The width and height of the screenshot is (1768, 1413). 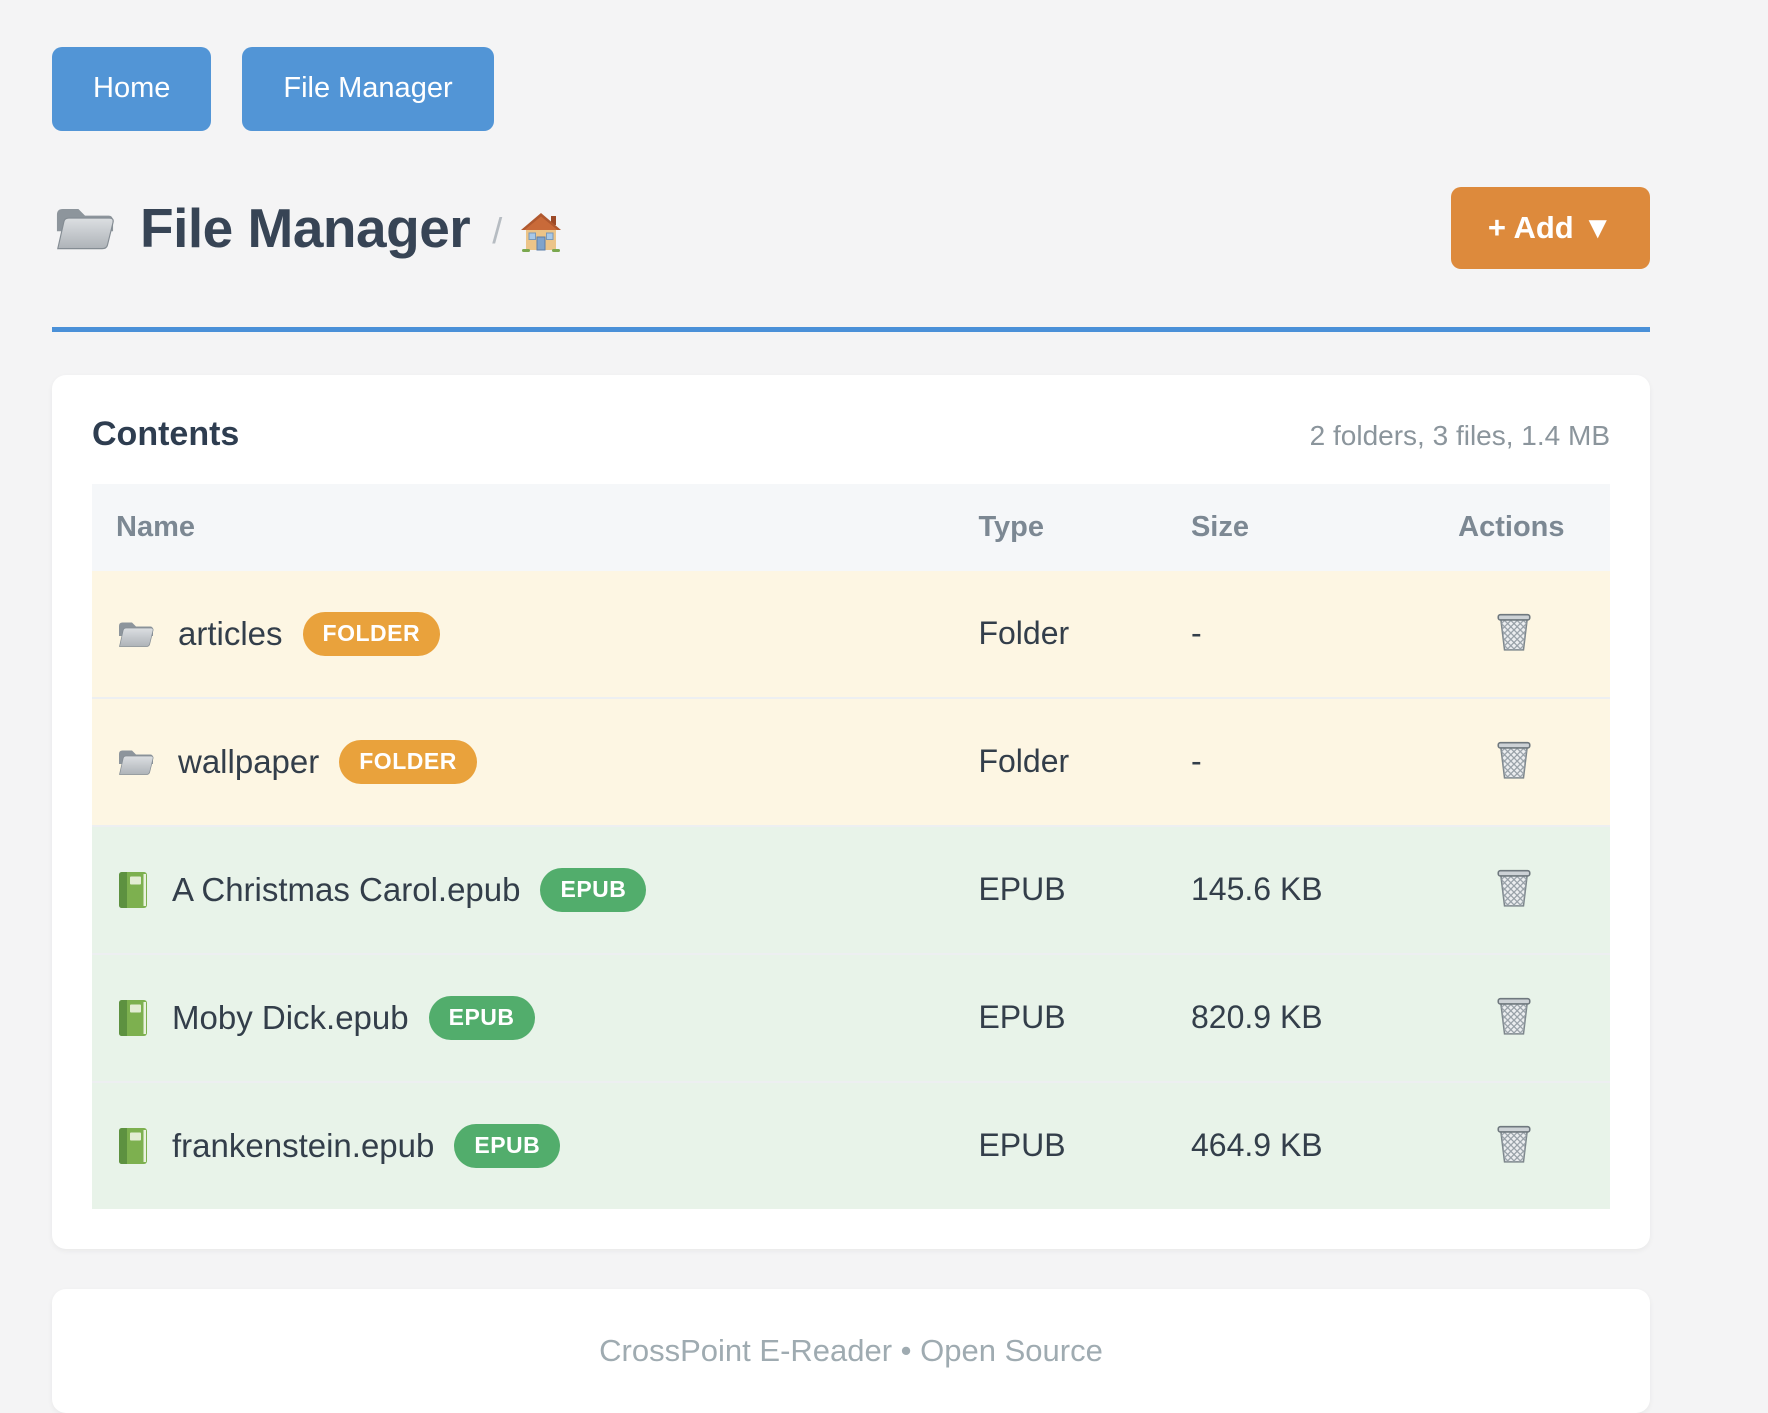 I want to click on file-size: 464.9 KB, so click(x=1298, y=1144).